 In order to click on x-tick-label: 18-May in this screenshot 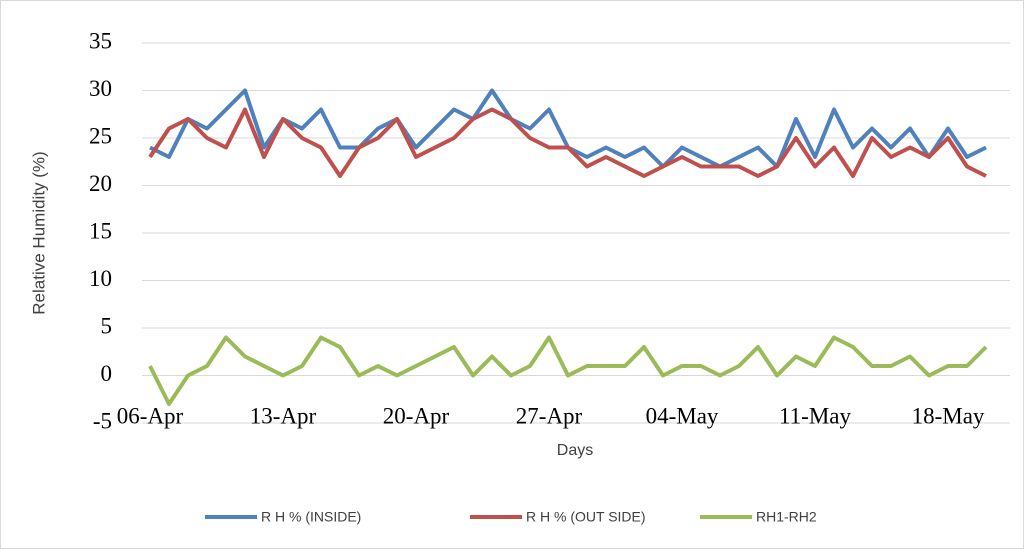, I will do `click(948, 415)`.